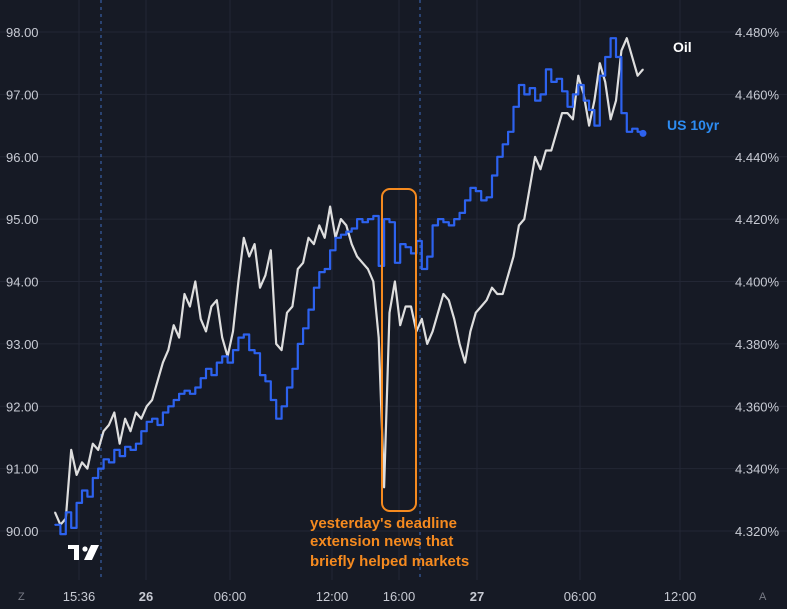 The height and width of the screenshot is (609, 787). What do you see at coordinates (230, 596) in the screenshot?
I see `time-tick-label: 06:00` at bounding box center [230, 596].